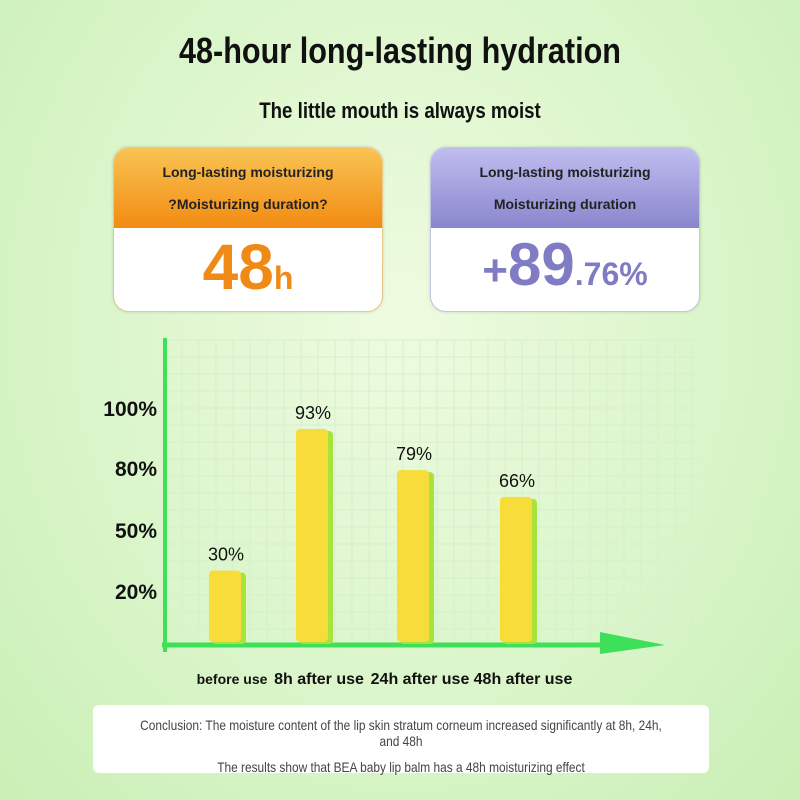 This screenshot has height=800, width=800. What do you see at coordinates (238, 267) in the screenshot?
I see `value-number: 48` at bounding box center [238, 267].